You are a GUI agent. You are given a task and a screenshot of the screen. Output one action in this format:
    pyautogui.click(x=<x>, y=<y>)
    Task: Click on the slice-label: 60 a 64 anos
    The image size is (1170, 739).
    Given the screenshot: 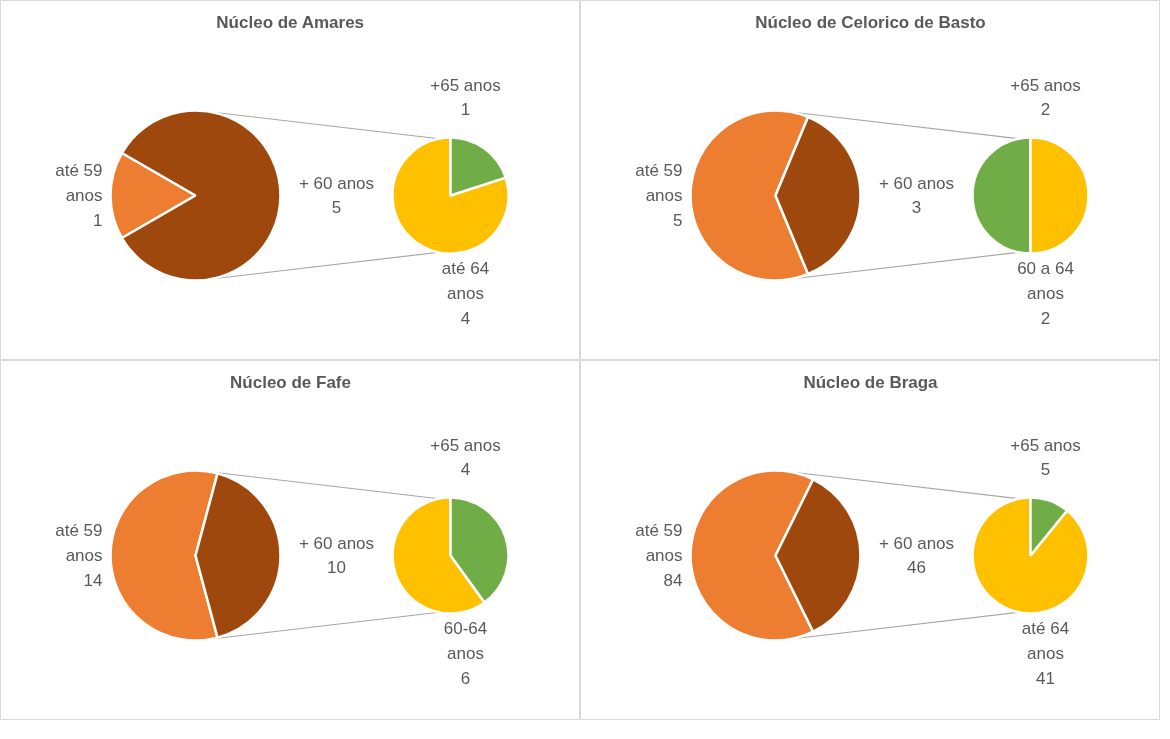 What is the action you would take?
    pyautogui.click(x=1045, y=281)
    